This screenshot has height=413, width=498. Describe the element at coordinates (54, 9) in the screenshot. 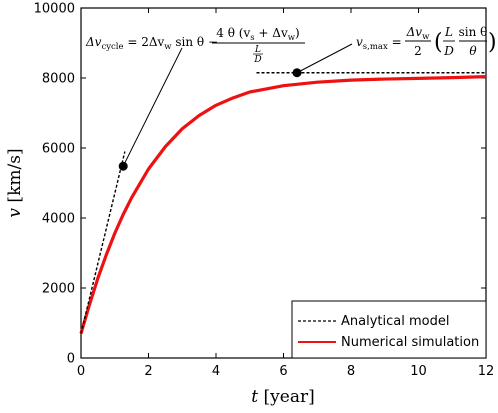

I see `y-tick-label: 10000` at that location.